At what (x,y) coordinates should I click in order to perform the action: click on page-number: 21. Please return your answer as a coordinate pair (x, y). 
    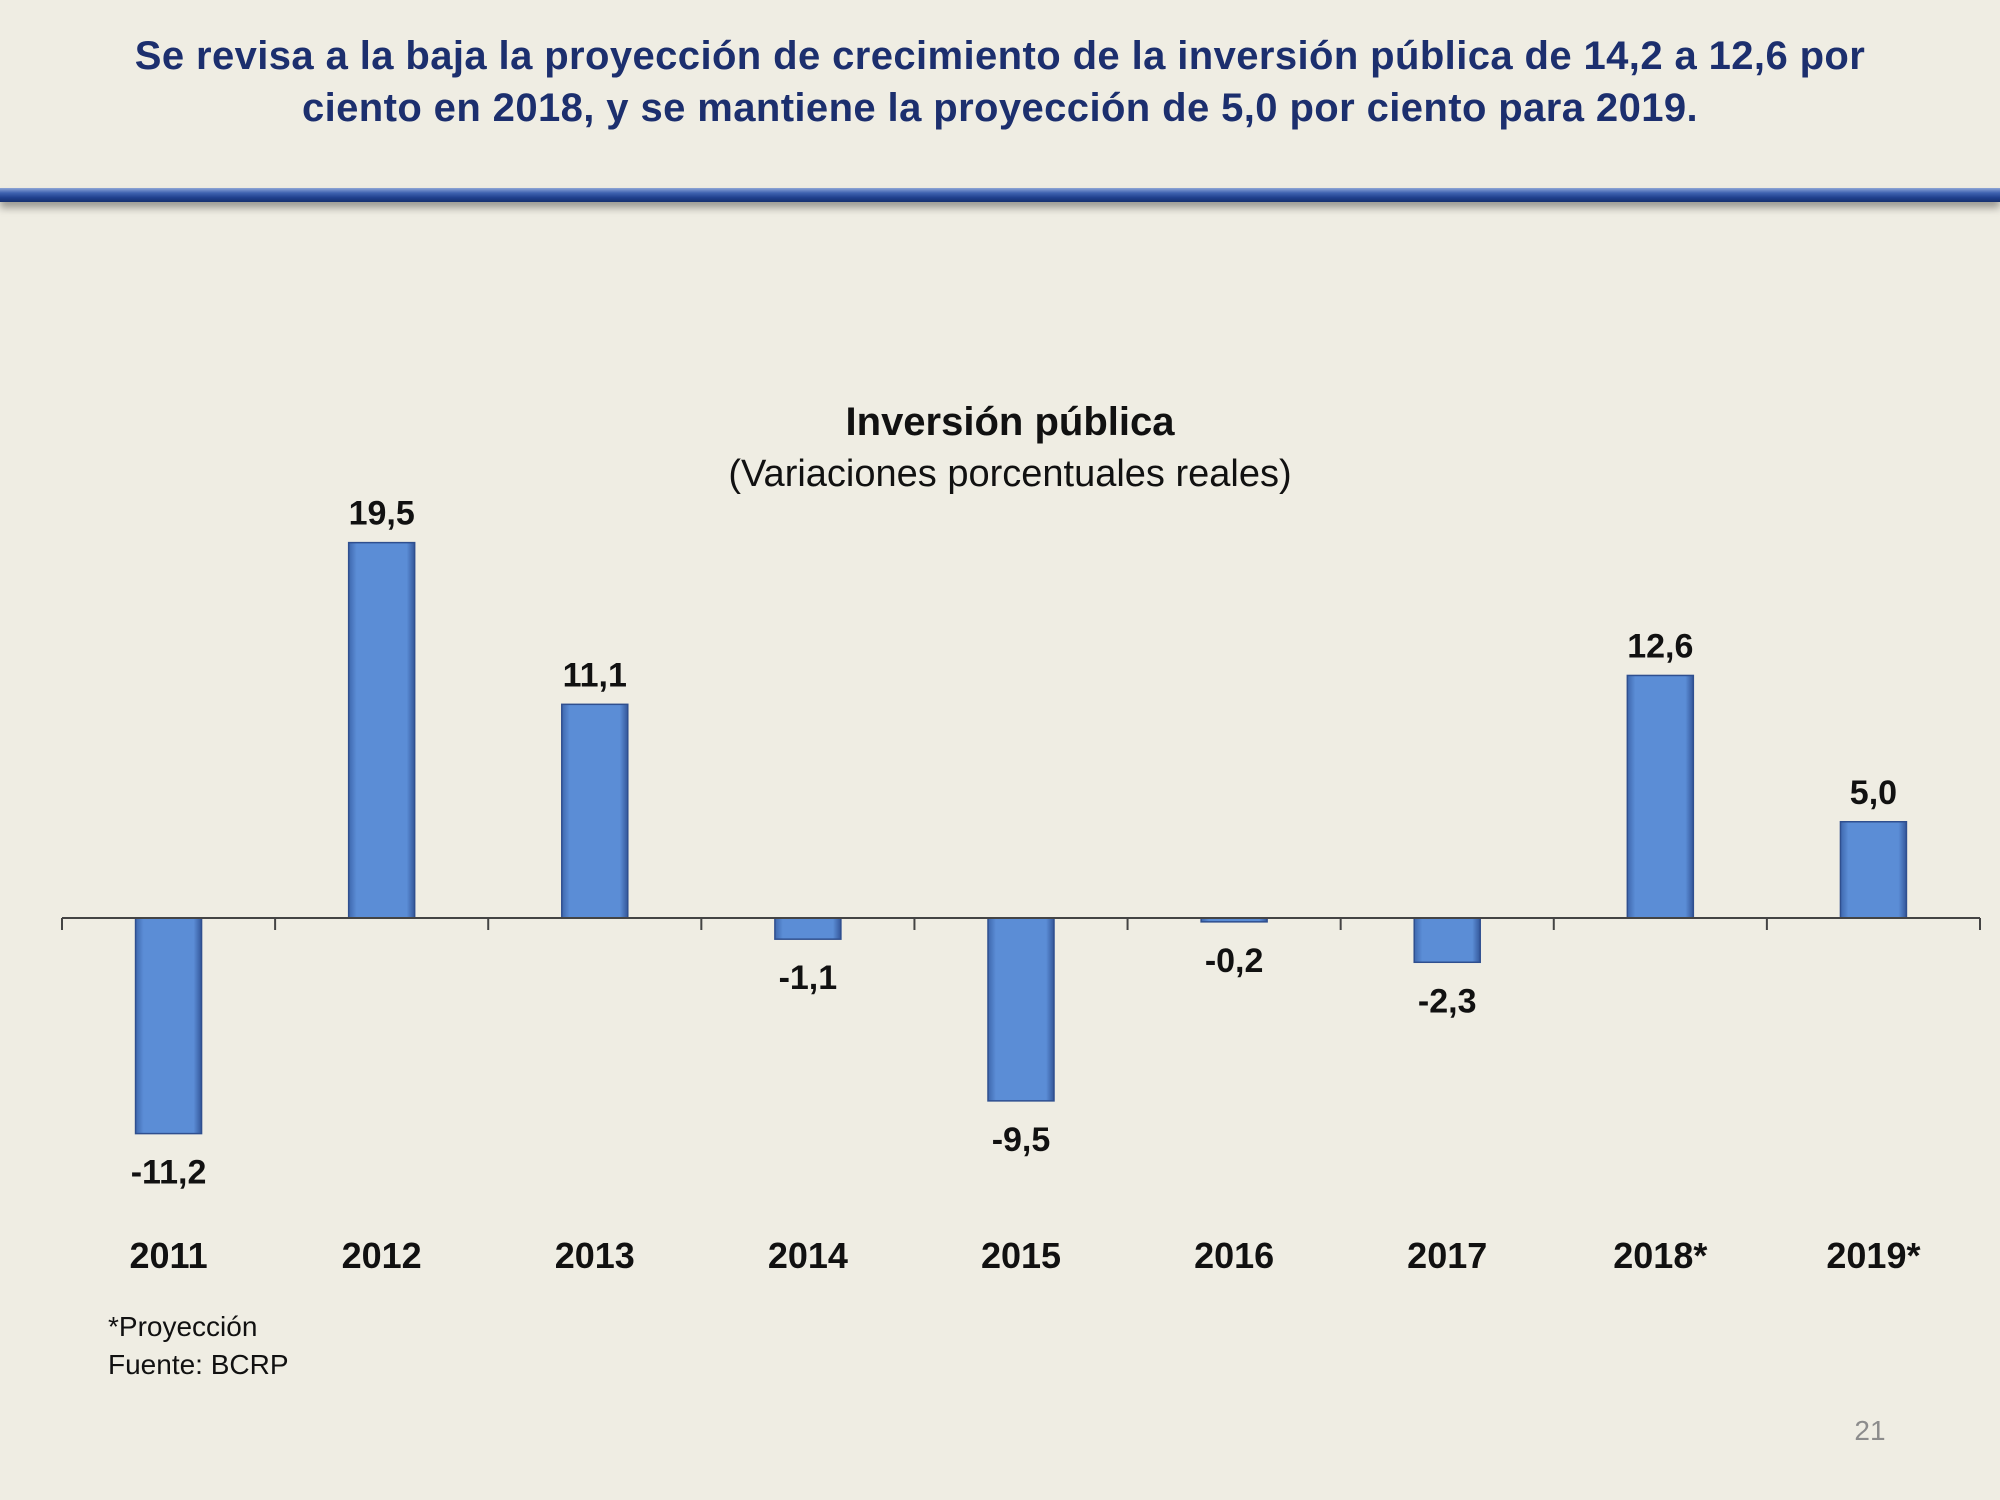
    Looking at the image, I should click on (1870, 1430).